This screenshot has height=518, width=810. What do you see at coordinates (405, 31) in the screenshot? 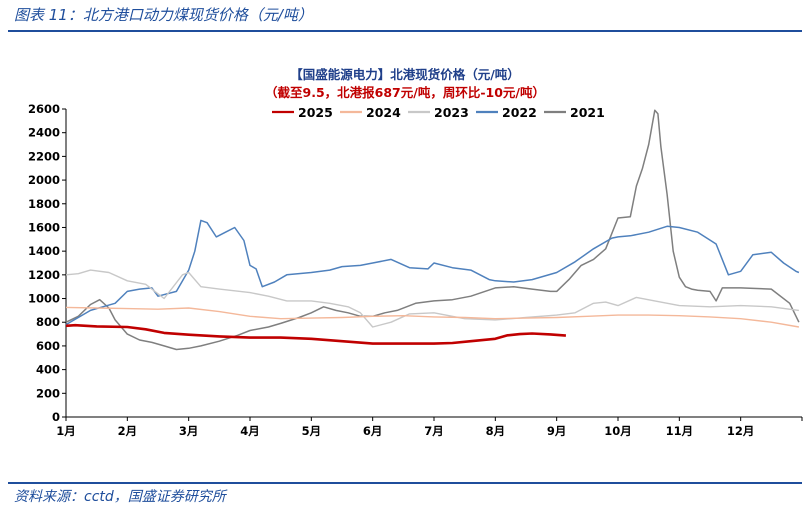
I see `top-rule` at bounding box center [405, 31].